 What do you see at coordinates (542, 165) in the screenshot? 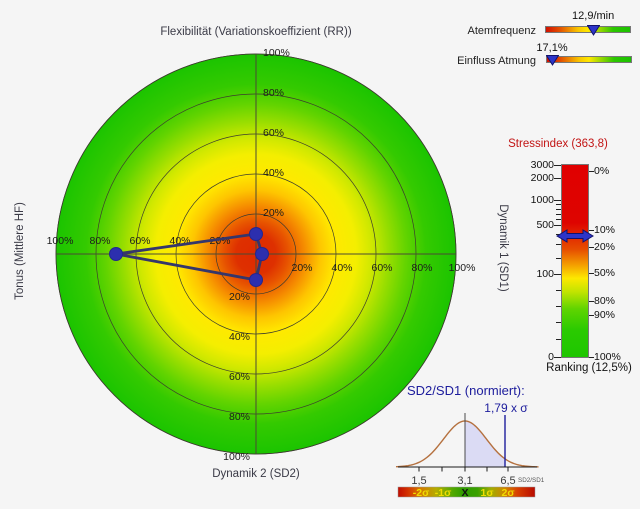
I see `stress-left-scale-label: 3000` at bounding box center [542, 165].